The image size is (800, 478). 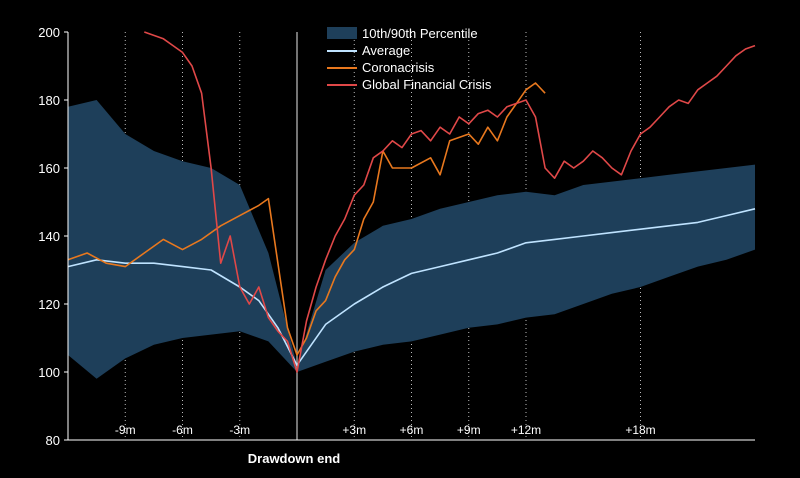 I want to click on month-marker-label: -9m, so click(x=125, y=430).